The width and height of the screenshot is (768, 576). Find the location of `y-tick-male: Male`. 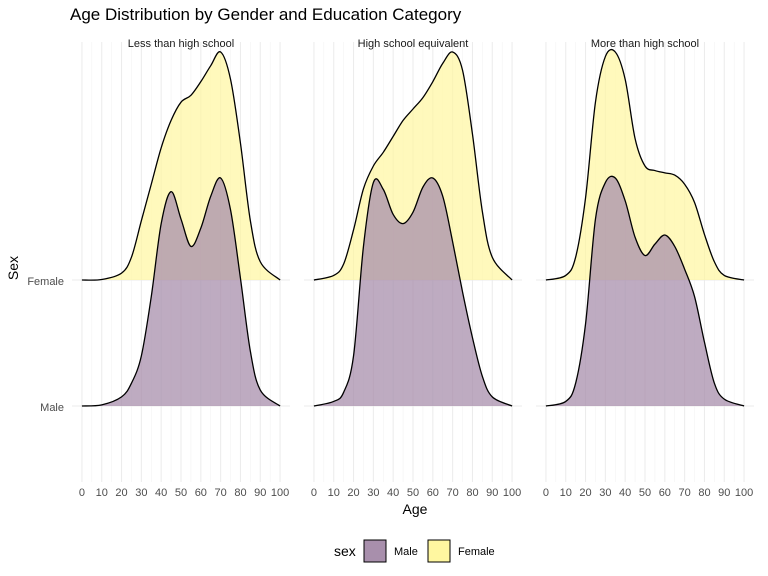

y-tick-male: Male is located at coordinates (52, 408).